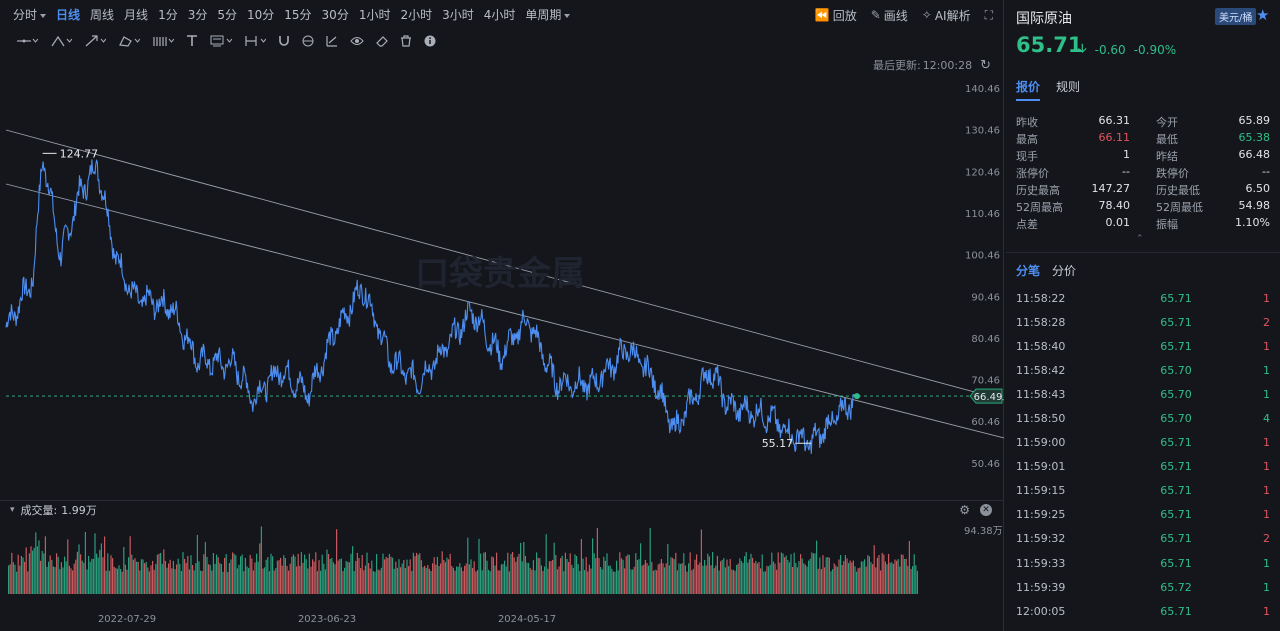  Describe the element at coordinates (260, 15) in the screenshot. I see `timeframe-7: 10分` at that location.